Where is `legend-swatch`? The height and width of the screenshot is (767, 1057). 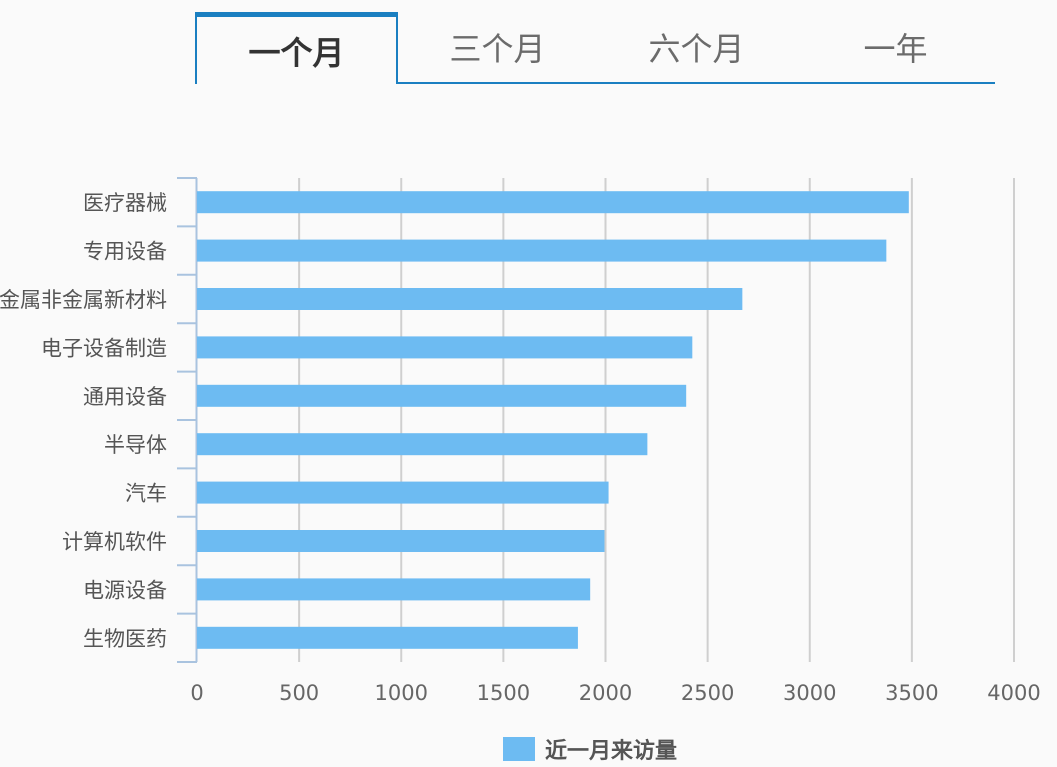
legend-swatch is located at coordinates (519, 749).